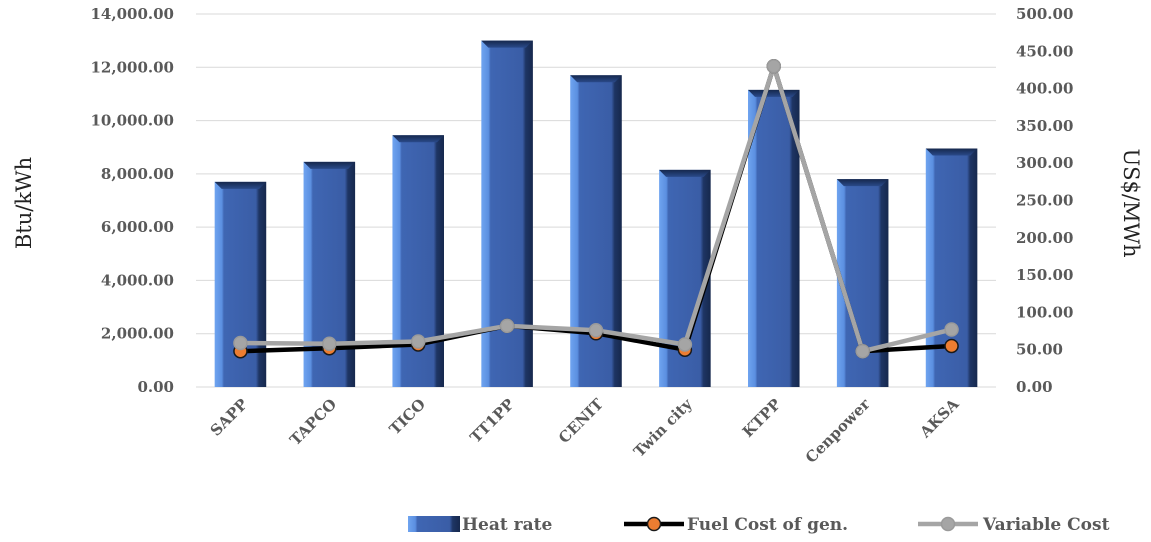  I want to click on left-tick-label: 0.00, so click(155, 387).